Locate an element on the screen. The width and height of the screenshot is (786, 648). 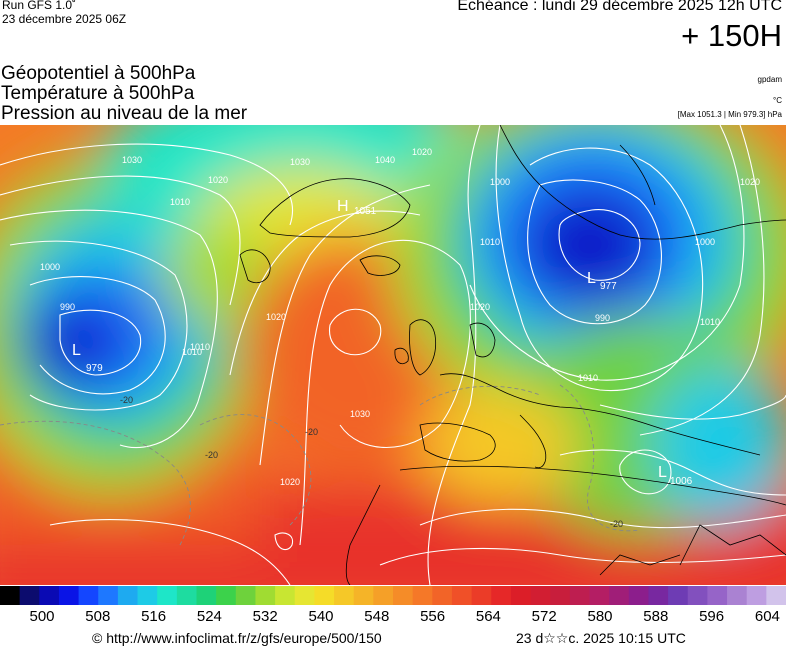
unit-gpdam: gpdam is located at coordinates (769, 79).